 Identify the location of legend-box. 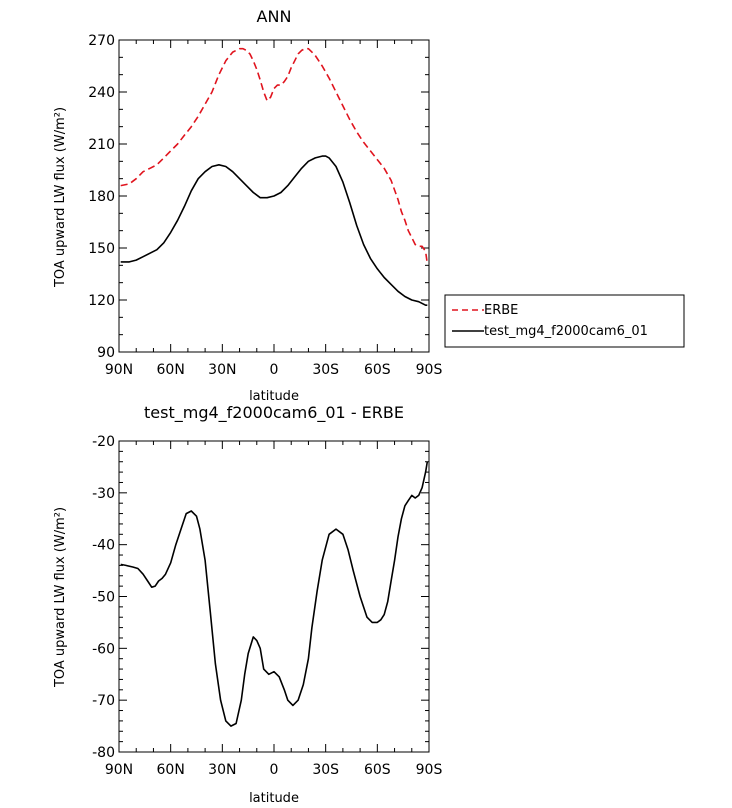
(564, 321).